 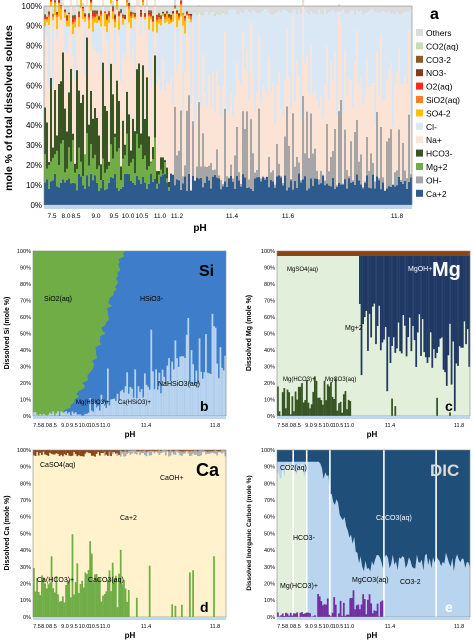 What do you see at coordinates (419, 180) in the screenshot?
I see `legend-swatch-oh` at bounding box center [419, 180].